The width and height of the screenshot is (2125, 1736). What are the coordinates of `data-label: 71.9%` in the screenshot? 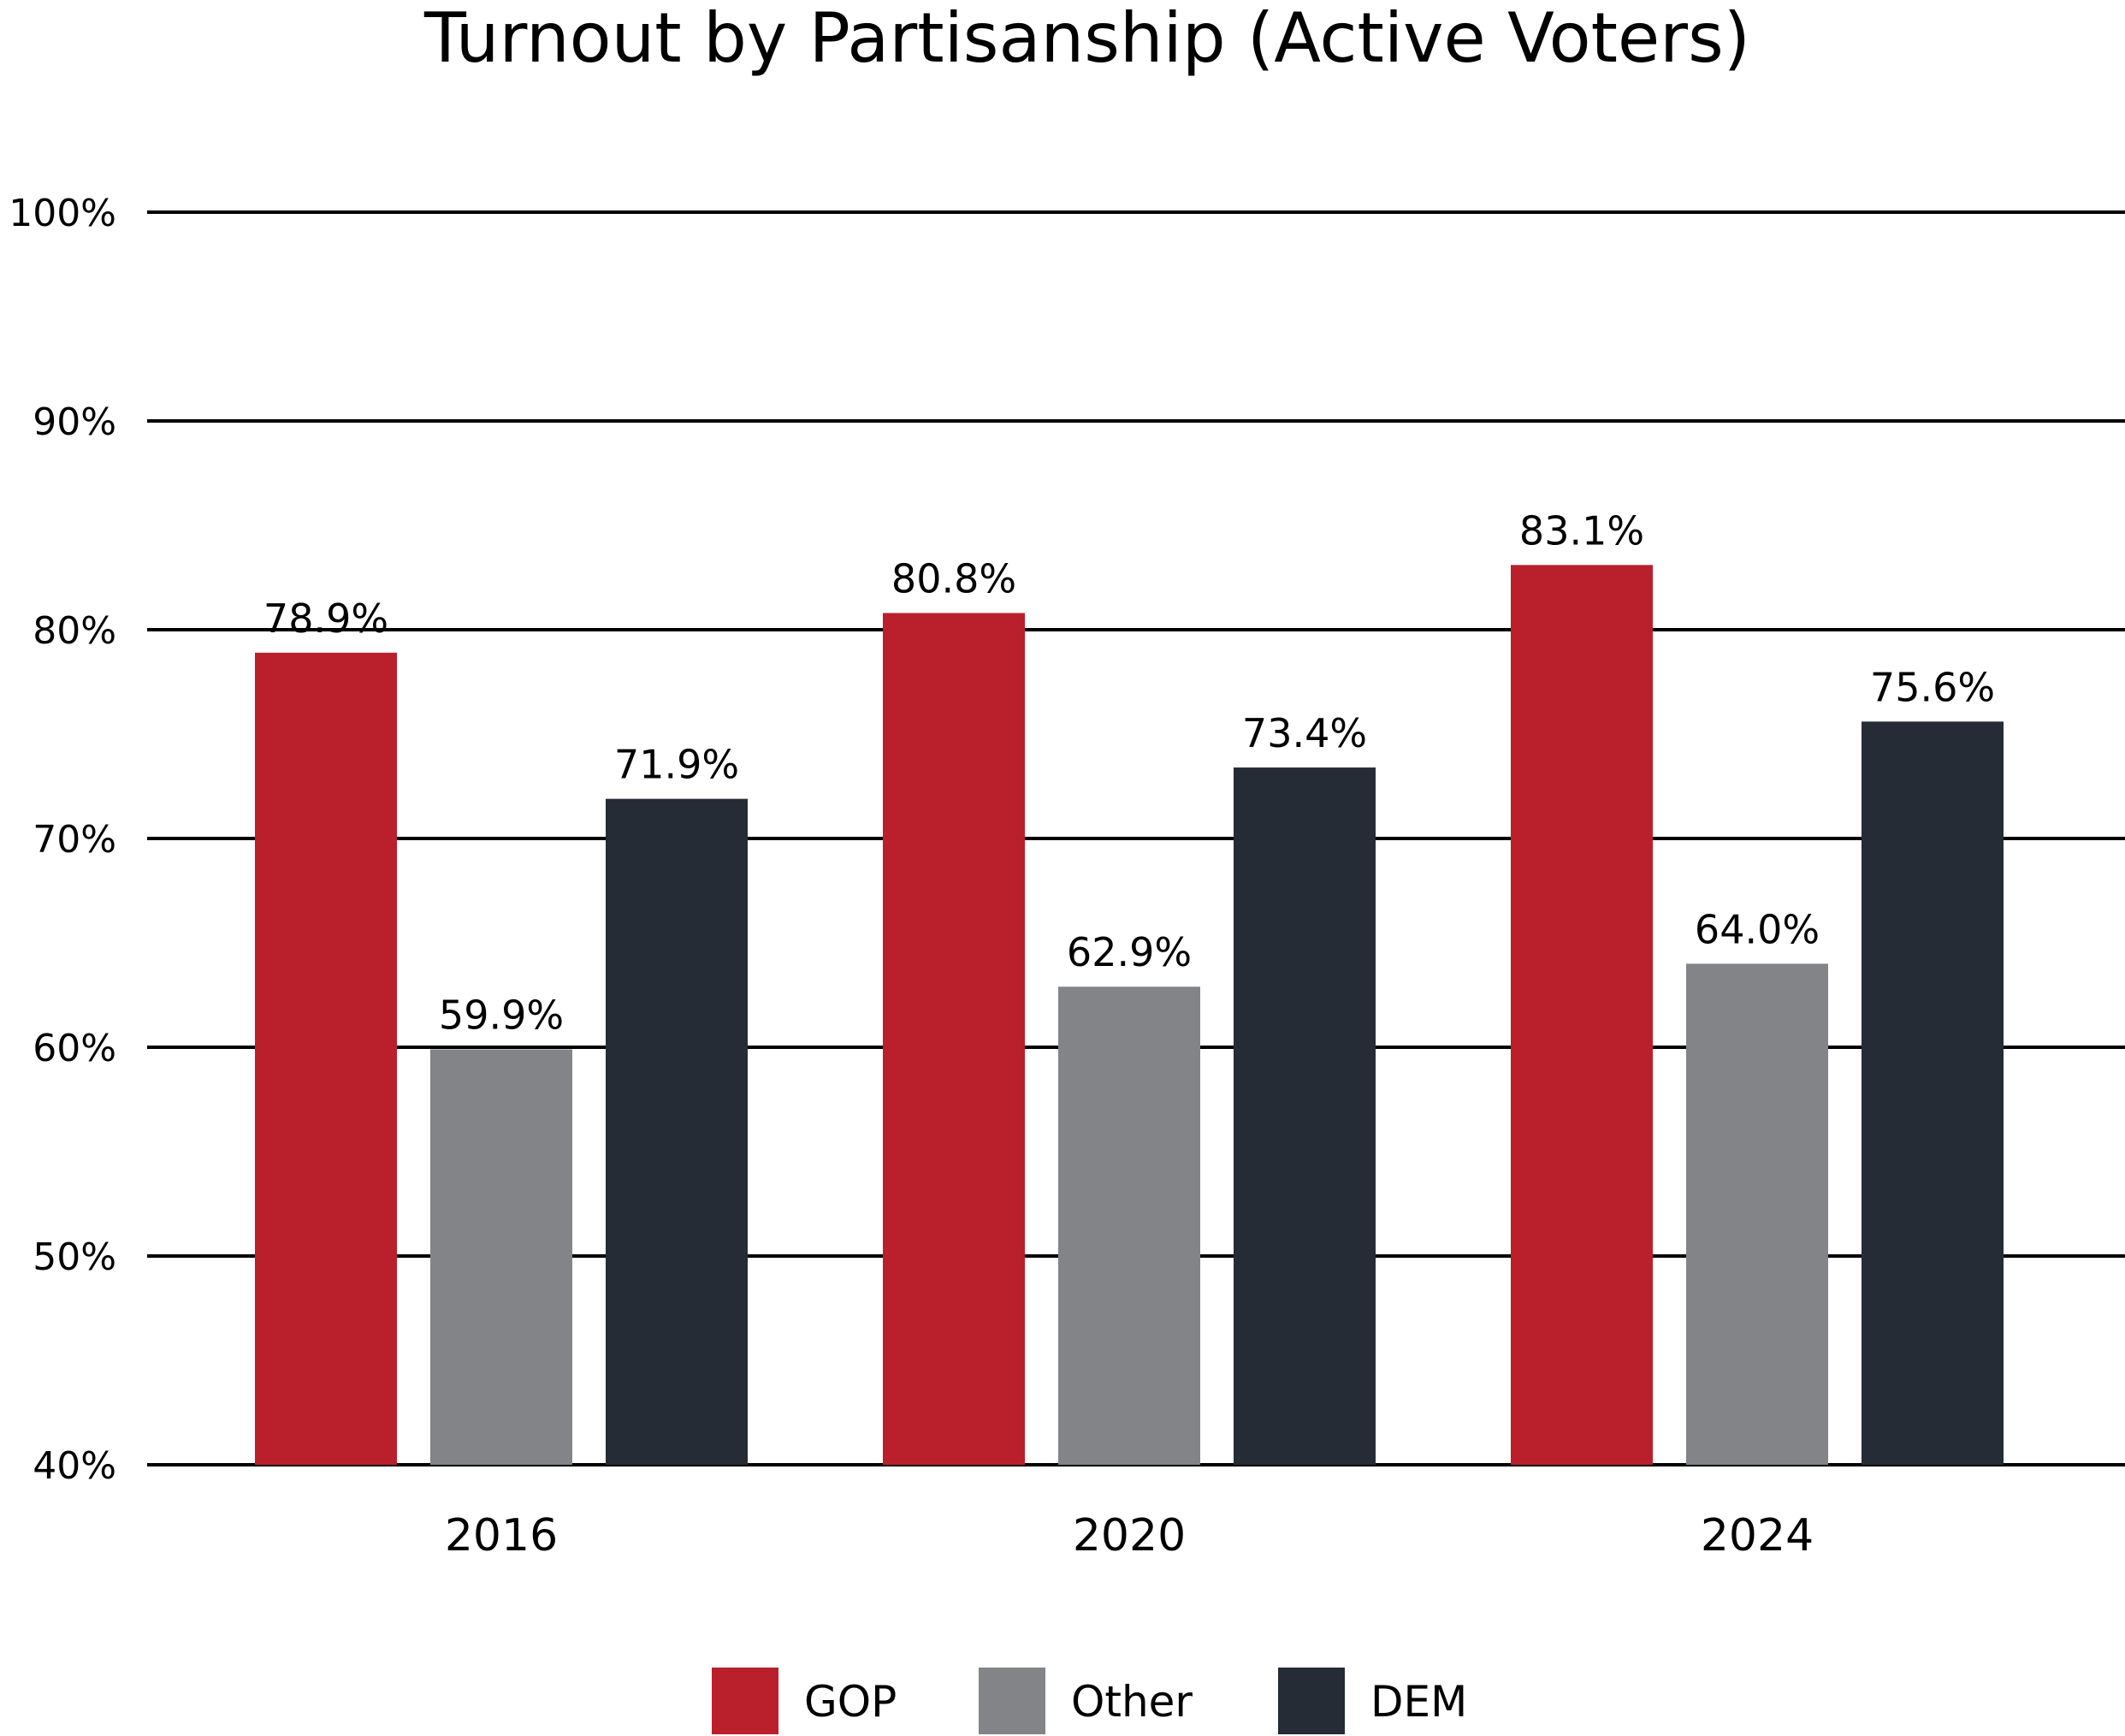 It's located at (676, 765).